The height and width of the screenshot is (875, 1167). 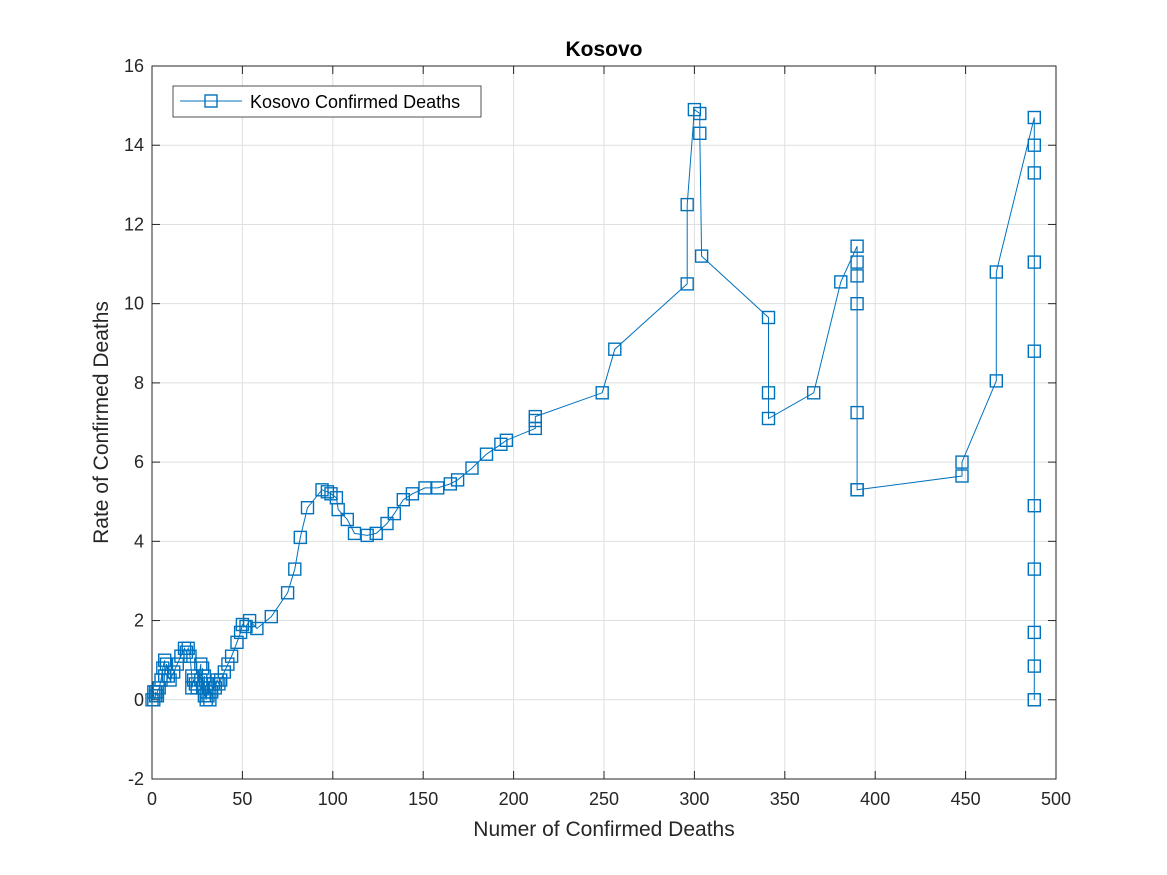 What do you see at coordinates (1056, 799) in the screenshot?
I see `x-tick-label: 500` at bounding box center [1056, 799].